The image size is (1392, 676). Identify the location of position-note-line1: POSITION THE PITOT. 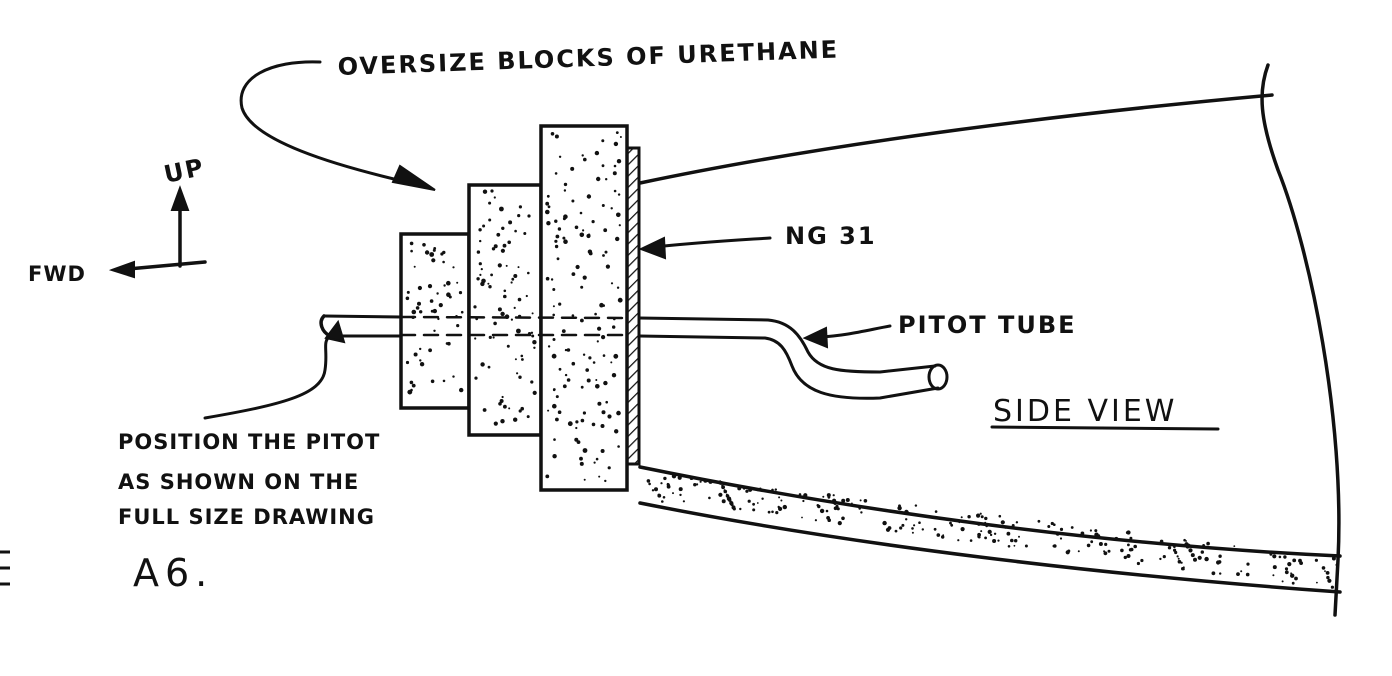
(249, 442).